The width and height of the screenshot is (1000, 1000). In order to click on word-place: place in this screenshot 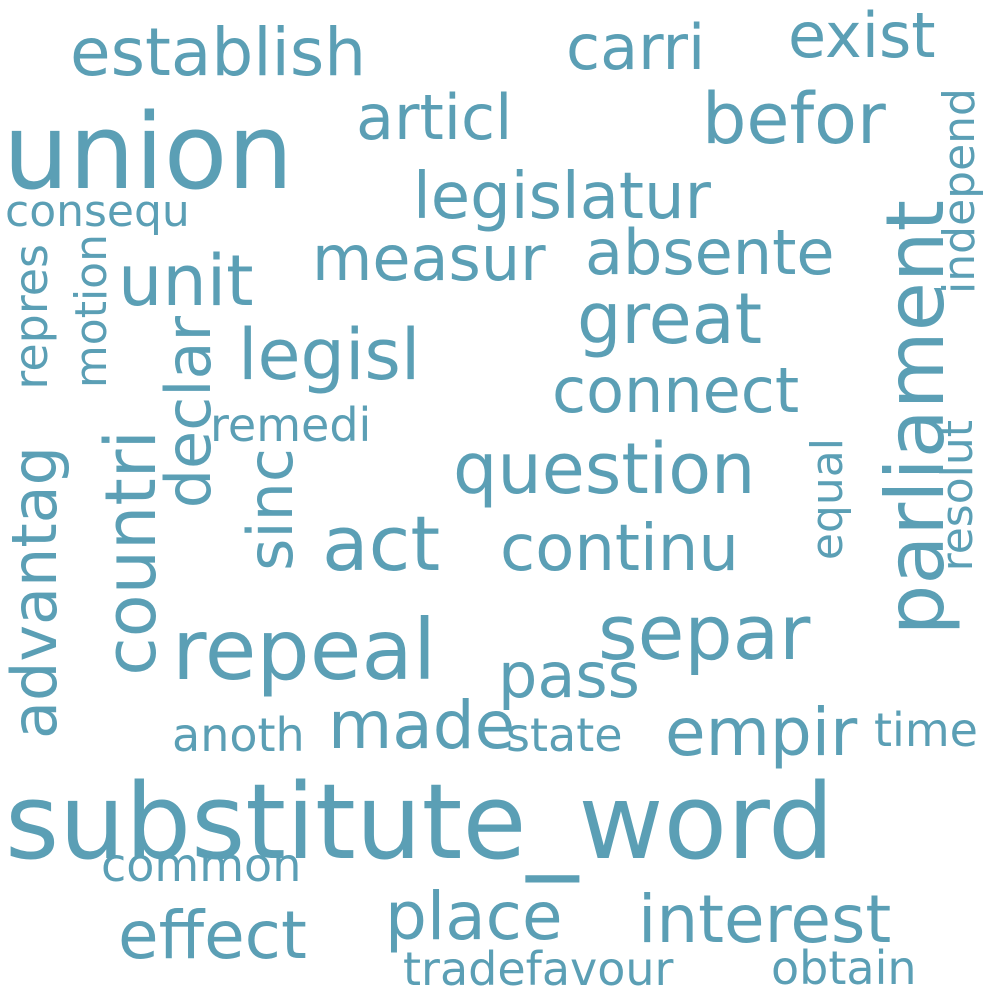, I will do `click(474, 916)`.